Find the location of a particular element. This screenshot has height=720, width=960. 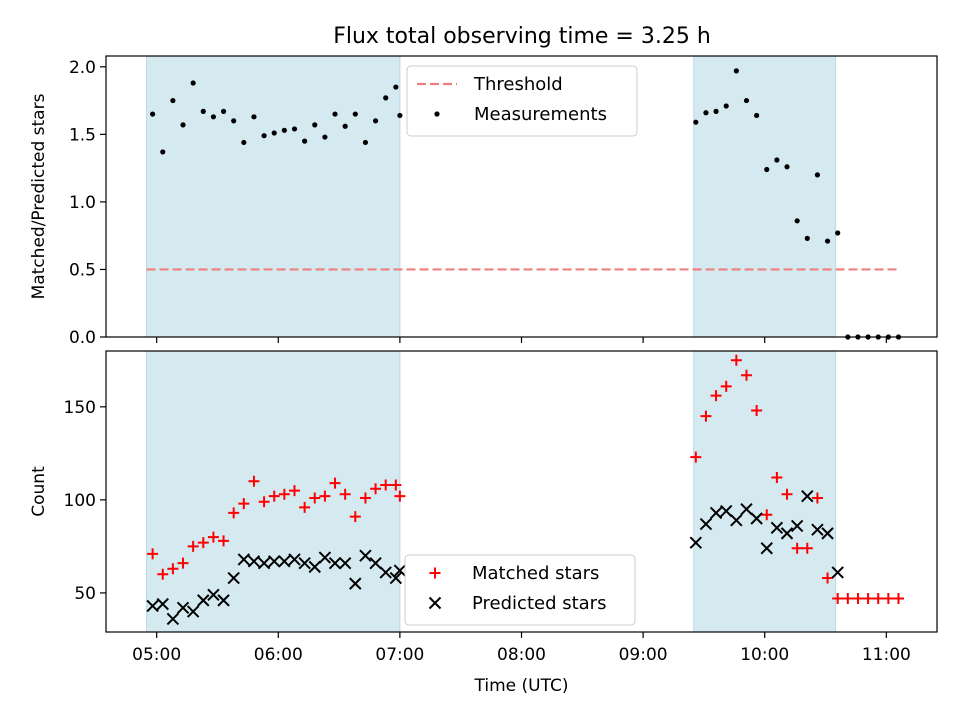

legend-predicted-swatch is located at coordinates (435, 603).